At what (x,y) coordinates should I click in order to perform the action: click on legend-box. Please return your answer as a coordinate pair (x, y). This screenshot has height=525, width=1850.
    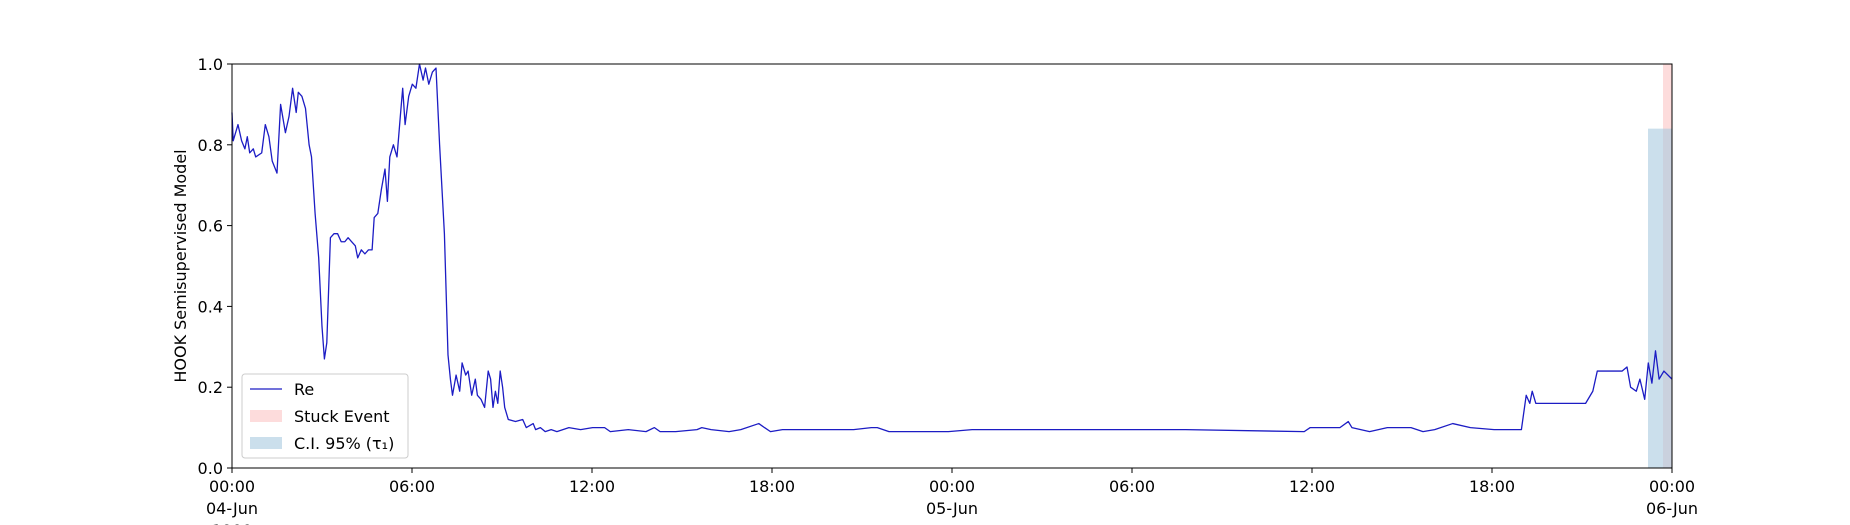
    Looking at the image, I should click on (325, 416).